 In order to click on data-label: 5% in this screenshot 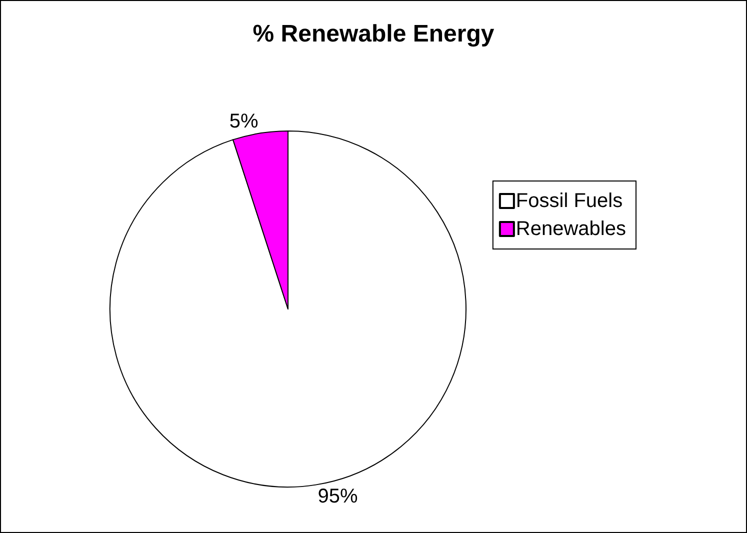, I will do `click(243, 121)`.